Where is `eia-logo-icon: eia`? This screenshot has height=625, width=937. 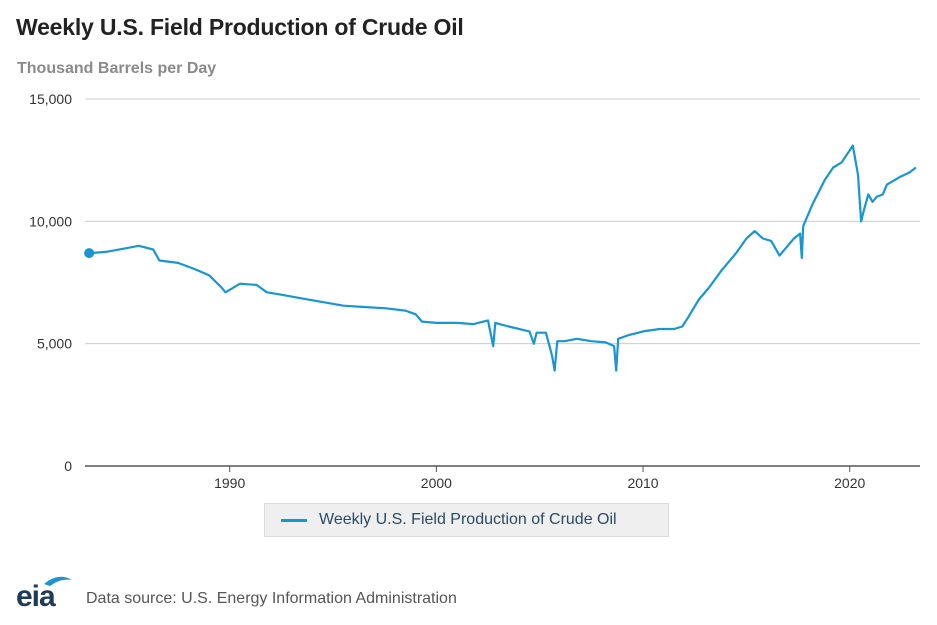
eia-logo-icon: eia is located at coordinates (44, 594).